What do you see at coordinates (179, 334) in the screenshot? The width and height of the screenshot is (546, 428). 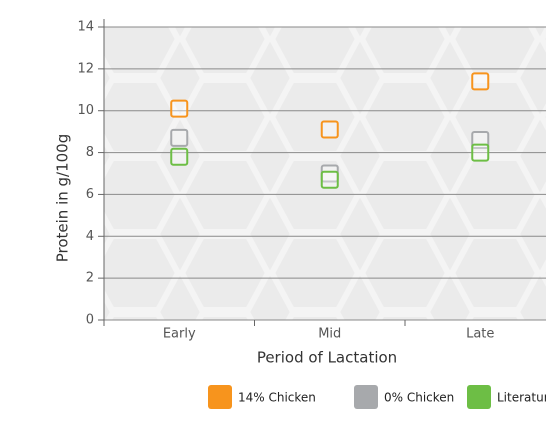 I see `x-tick-label: Early` at bounding box center [179, 334].